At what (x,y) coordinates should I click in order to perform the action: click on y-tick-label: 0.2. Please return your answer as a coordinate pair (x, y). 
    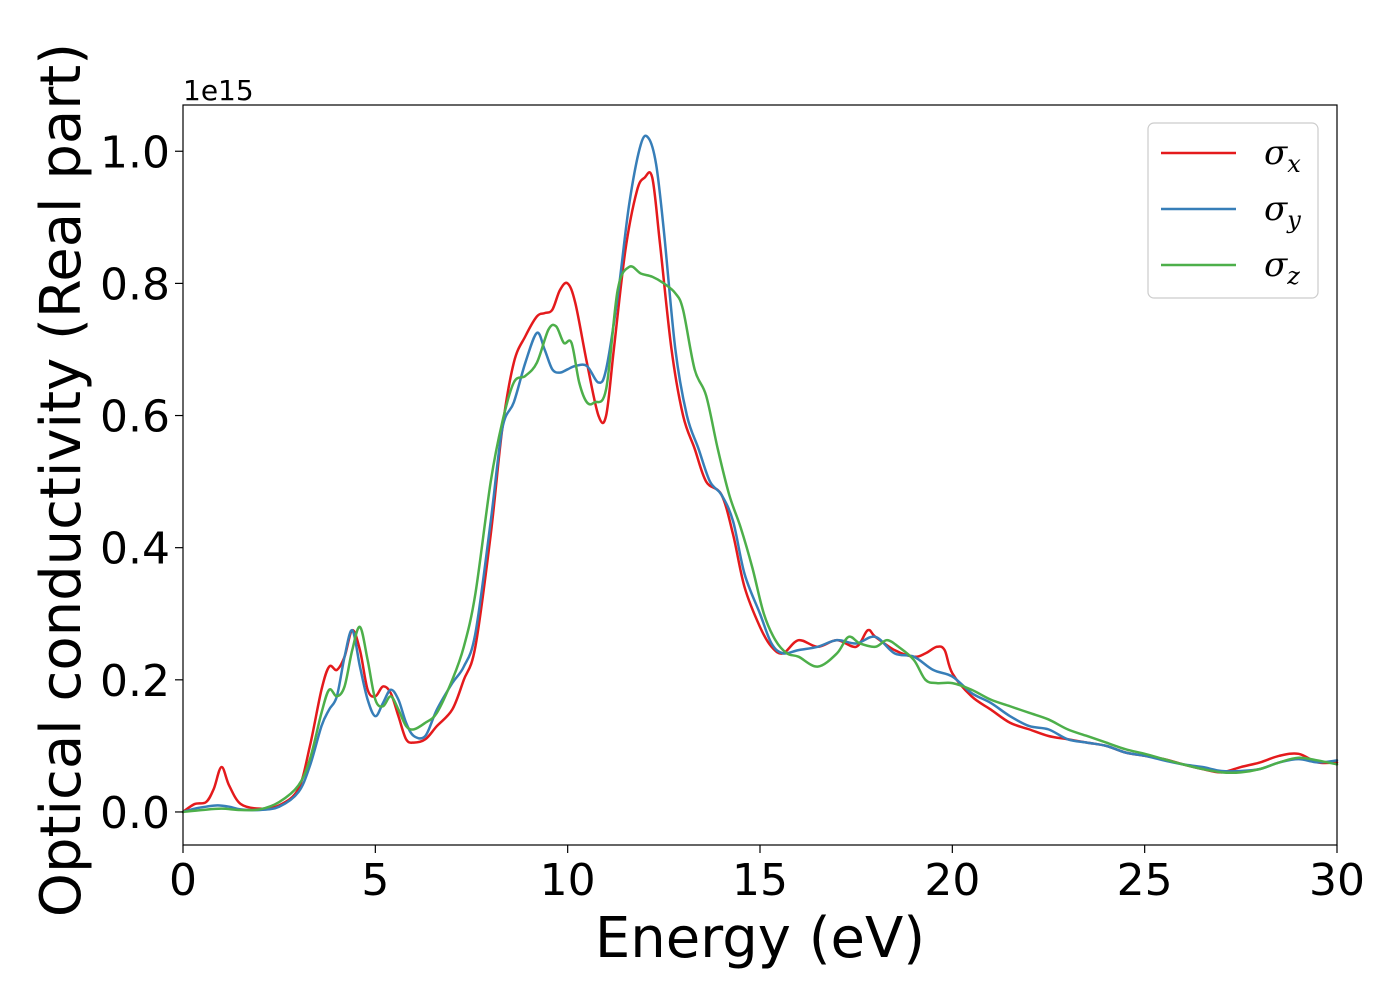
    Looking at the image, I should click on (135, 681).